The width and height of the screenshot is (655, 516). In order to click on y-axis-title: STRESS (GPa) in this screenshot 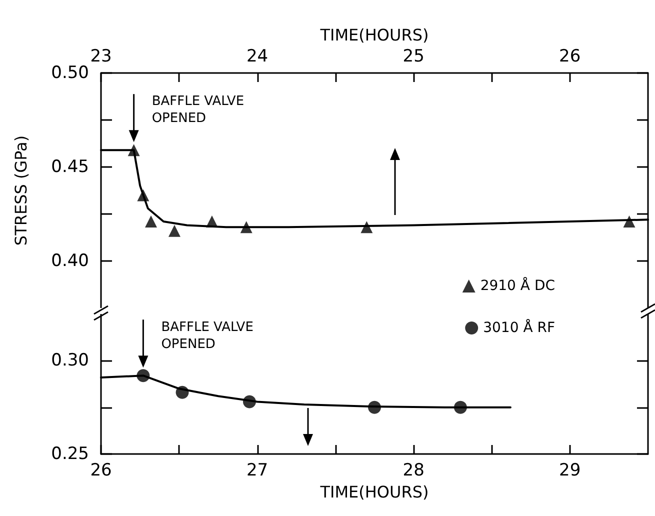, I will do `click(21, 190)`.